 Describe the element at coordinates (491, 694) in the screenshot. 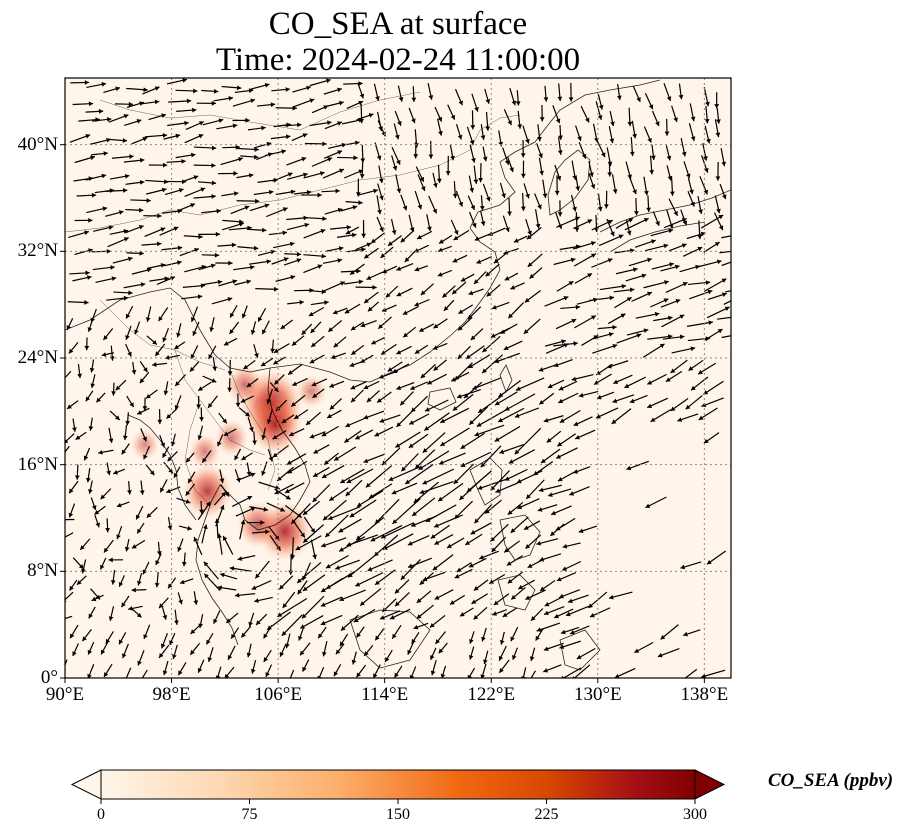

I see `lon-tick-label: 122°E` at that location.